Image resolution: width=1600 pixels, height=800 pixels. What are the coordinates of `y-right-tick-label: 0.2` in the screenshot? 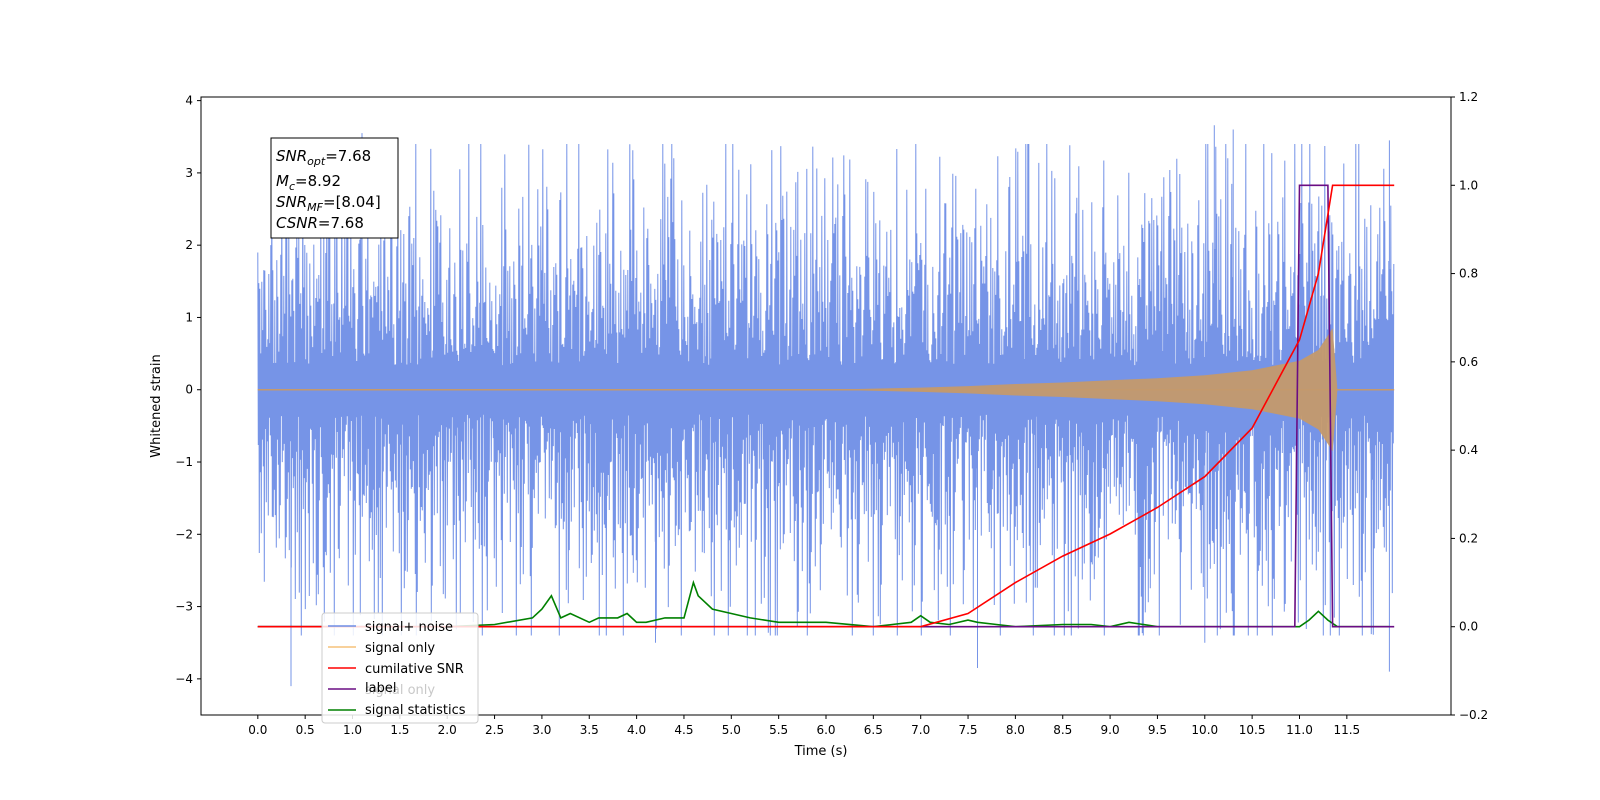 It's located at (1468, 538).